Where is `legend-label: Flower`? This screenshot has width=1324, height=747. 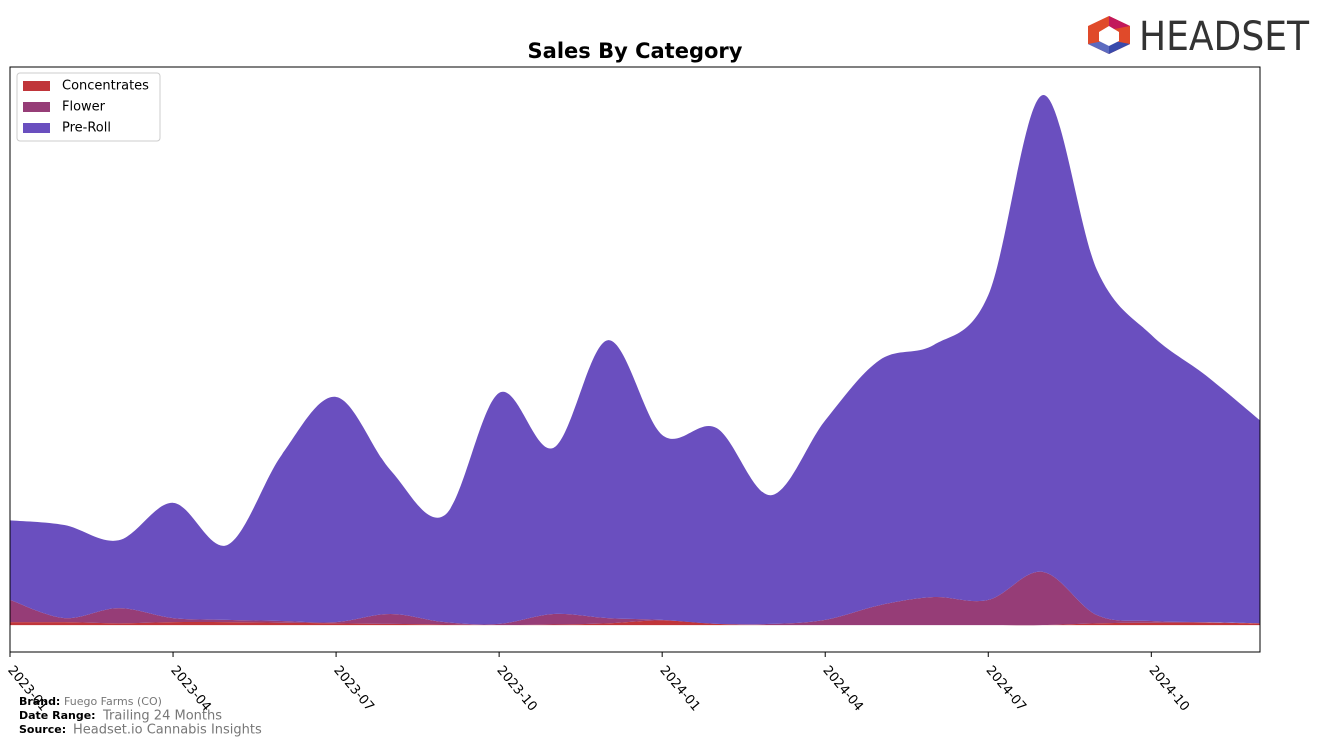 legend-label: Flower is located at coordinates (84, 107).